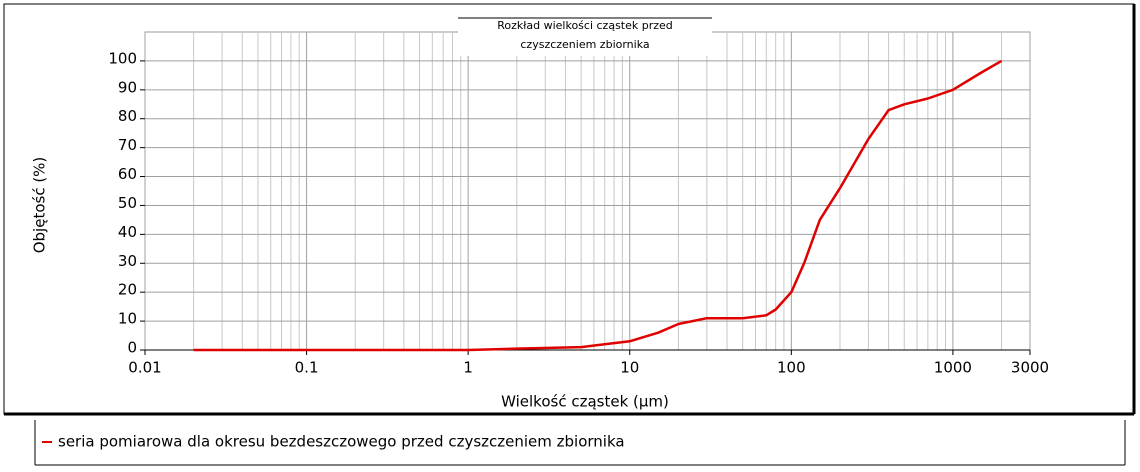  Describe the element at coordinates (127, 319) in the screenshot. I see `y-tick-label: 10` at that location.